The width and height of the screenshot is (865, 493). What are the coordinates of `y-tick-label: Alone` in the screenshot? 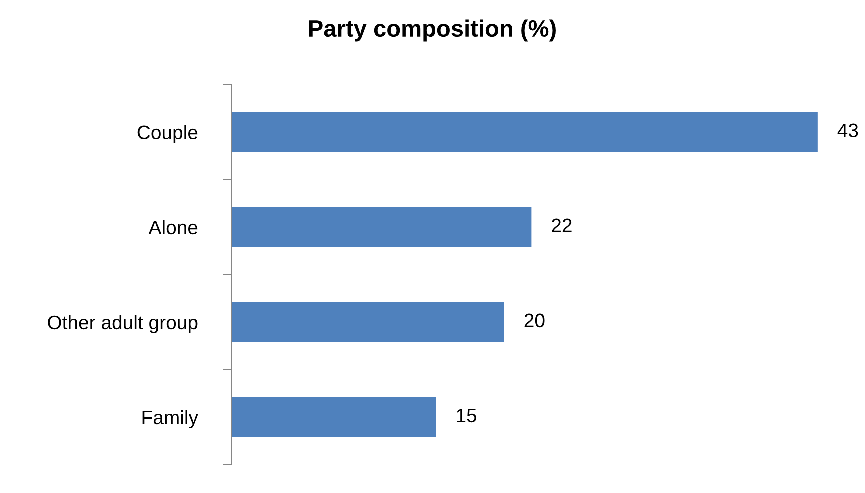 It's located at (173, 227).